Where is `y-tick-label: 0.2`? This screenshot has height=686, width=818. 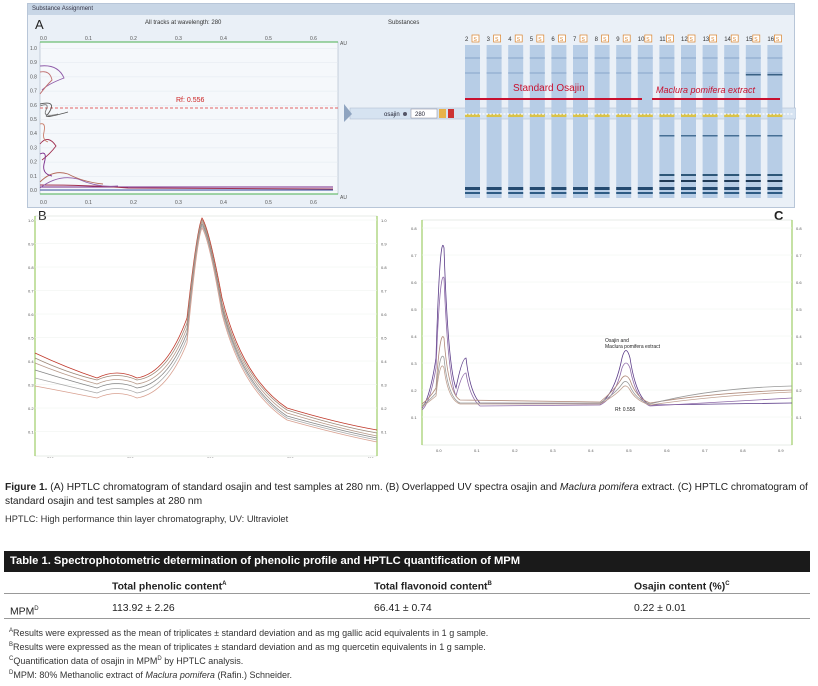
y-tick-label: 0.2 is located at coordinates (31, 408).